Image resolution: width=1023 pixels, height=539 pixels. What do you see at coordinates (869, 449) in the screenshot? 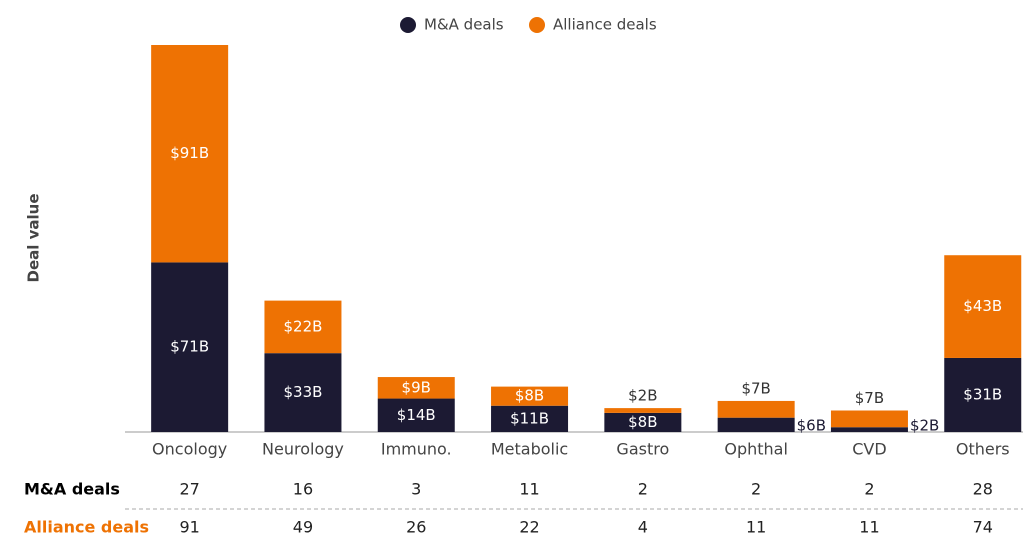
I see `x-tick-label: CVD` at bounding box center [869, 449].